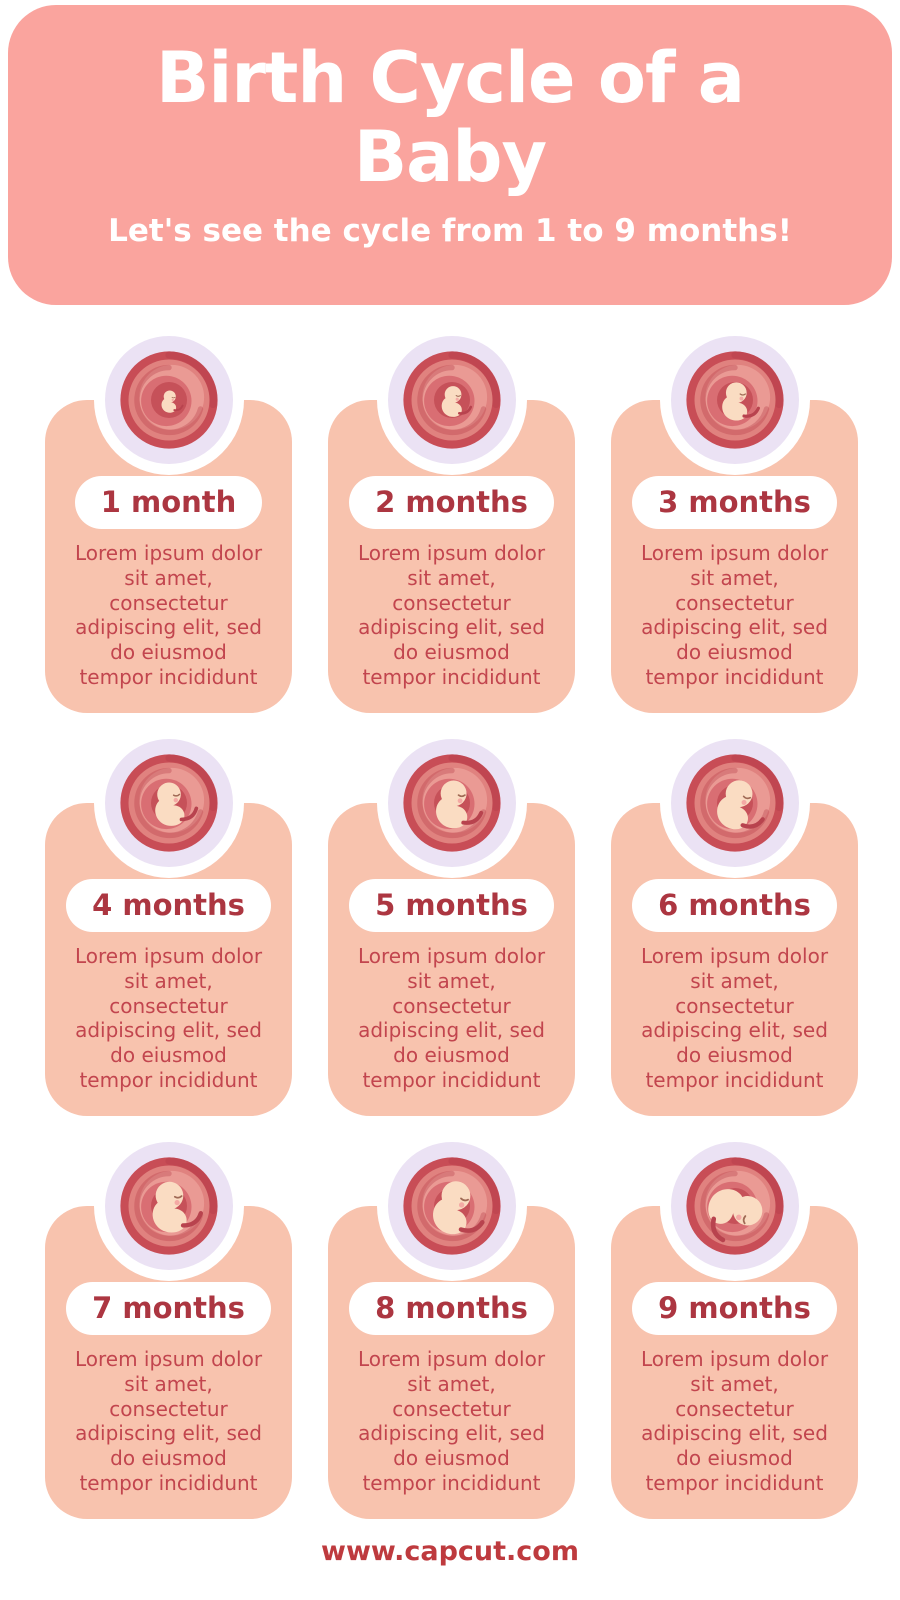  I want to click on month-label: 1 month, so click(168, 502).